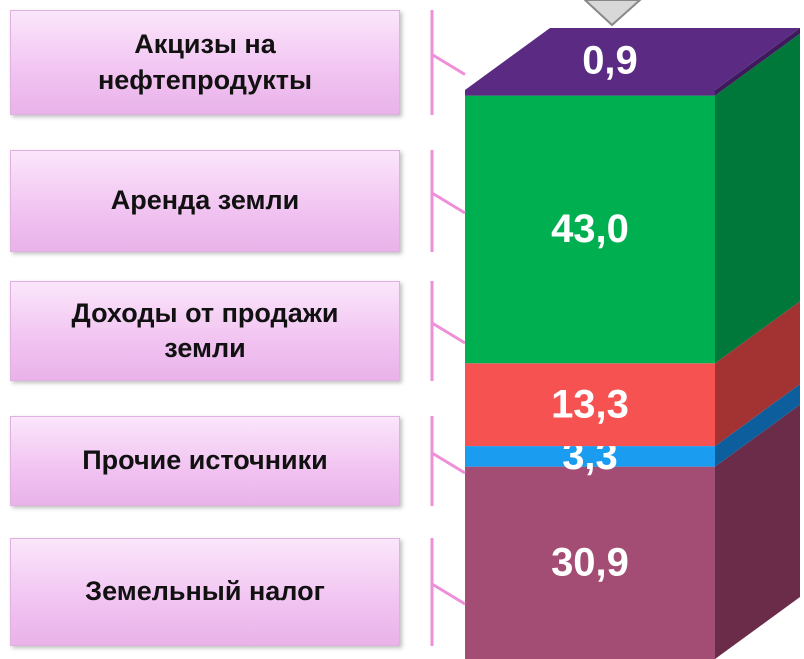 Image resolution: width=804 pixels, height=659 pixels. Describe the element at coordinates (205, 331) in the screenshot. I see `legend-box: Доходы от продажи земли` at that location.